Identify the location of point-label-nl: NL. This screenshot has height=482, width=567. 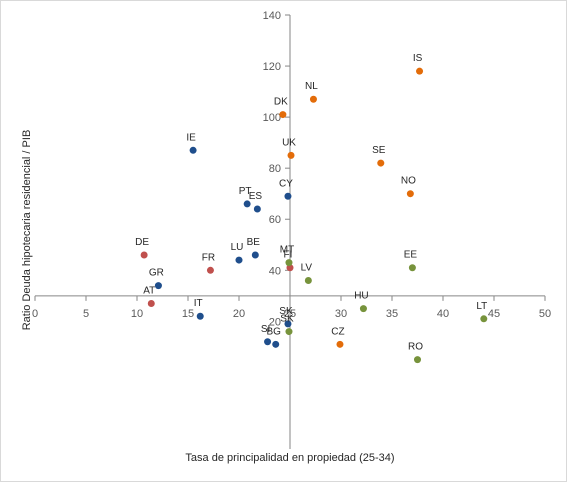
(311, 86).